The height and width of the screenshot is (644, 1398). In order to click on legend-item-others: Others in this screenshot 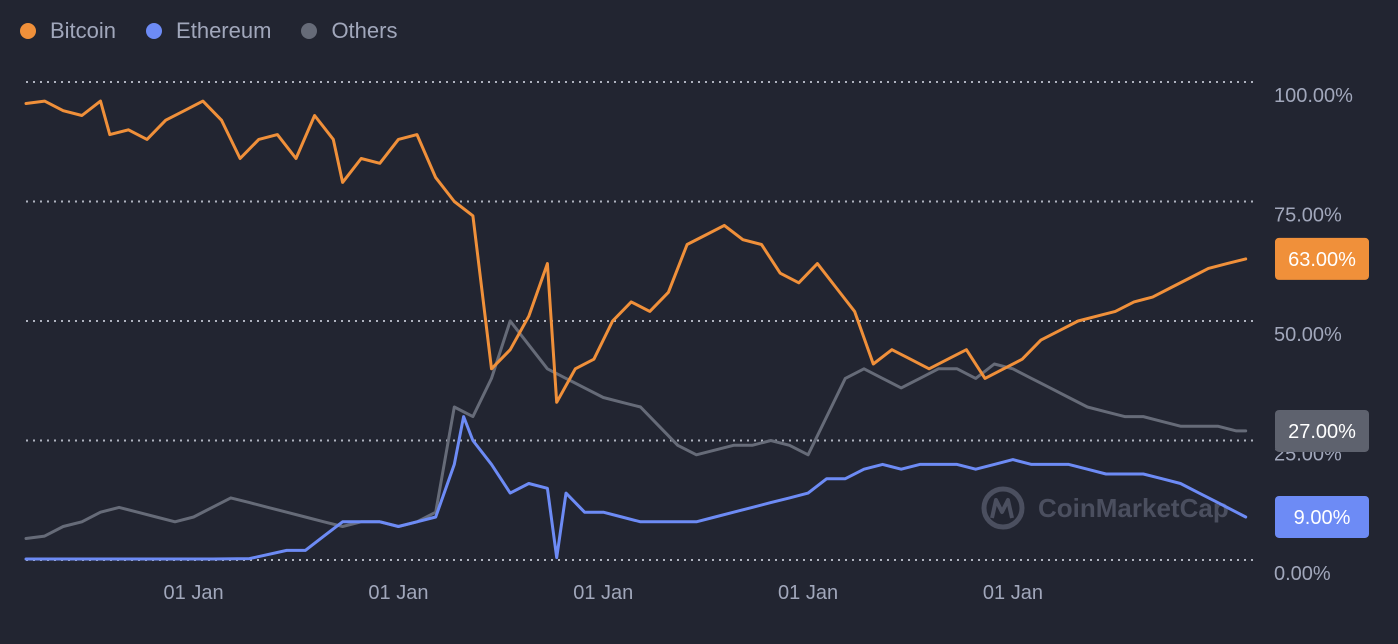, I will do `click(349, 31)`.